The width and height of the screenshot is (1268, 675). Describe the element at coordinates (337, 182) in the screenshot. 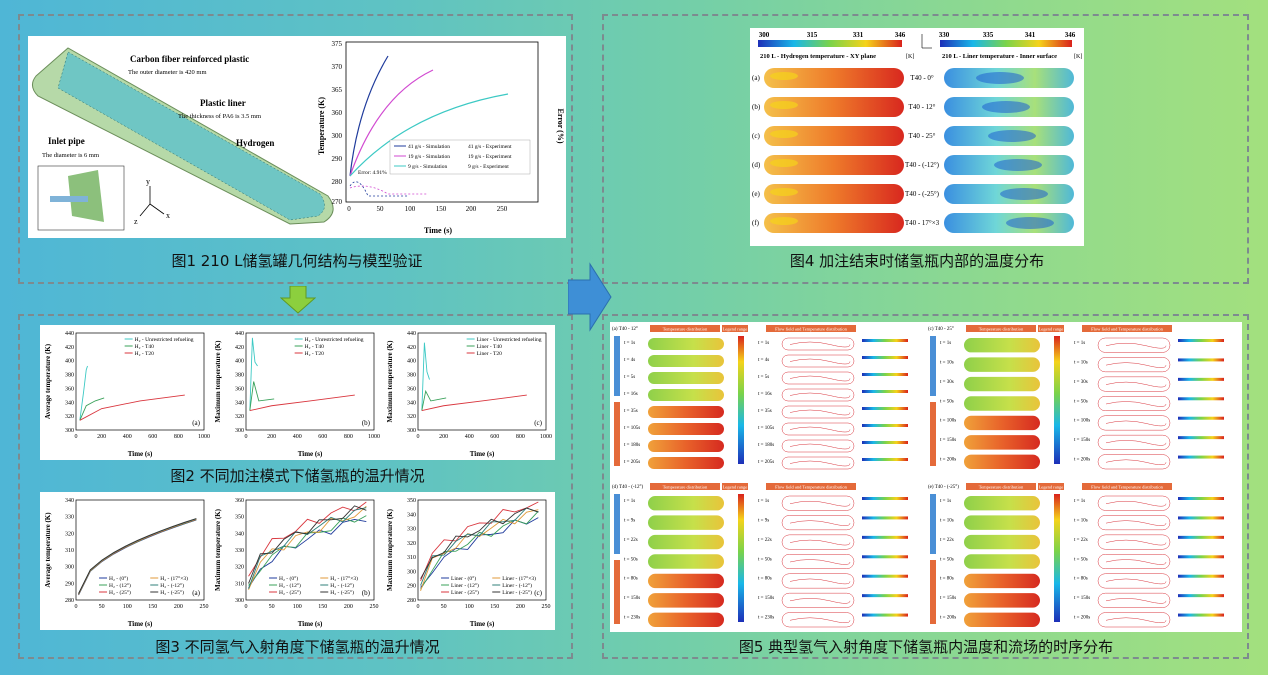

I see `svg-text: 280` at that location.